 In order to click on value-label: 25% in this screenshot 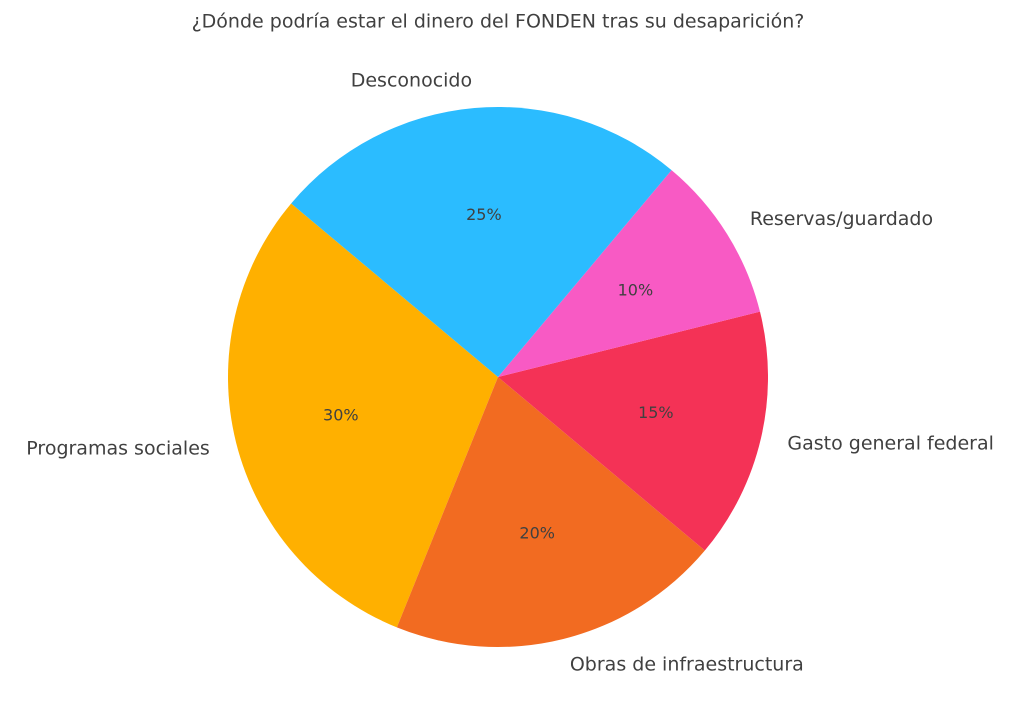, I will do `click(484, 214)`.